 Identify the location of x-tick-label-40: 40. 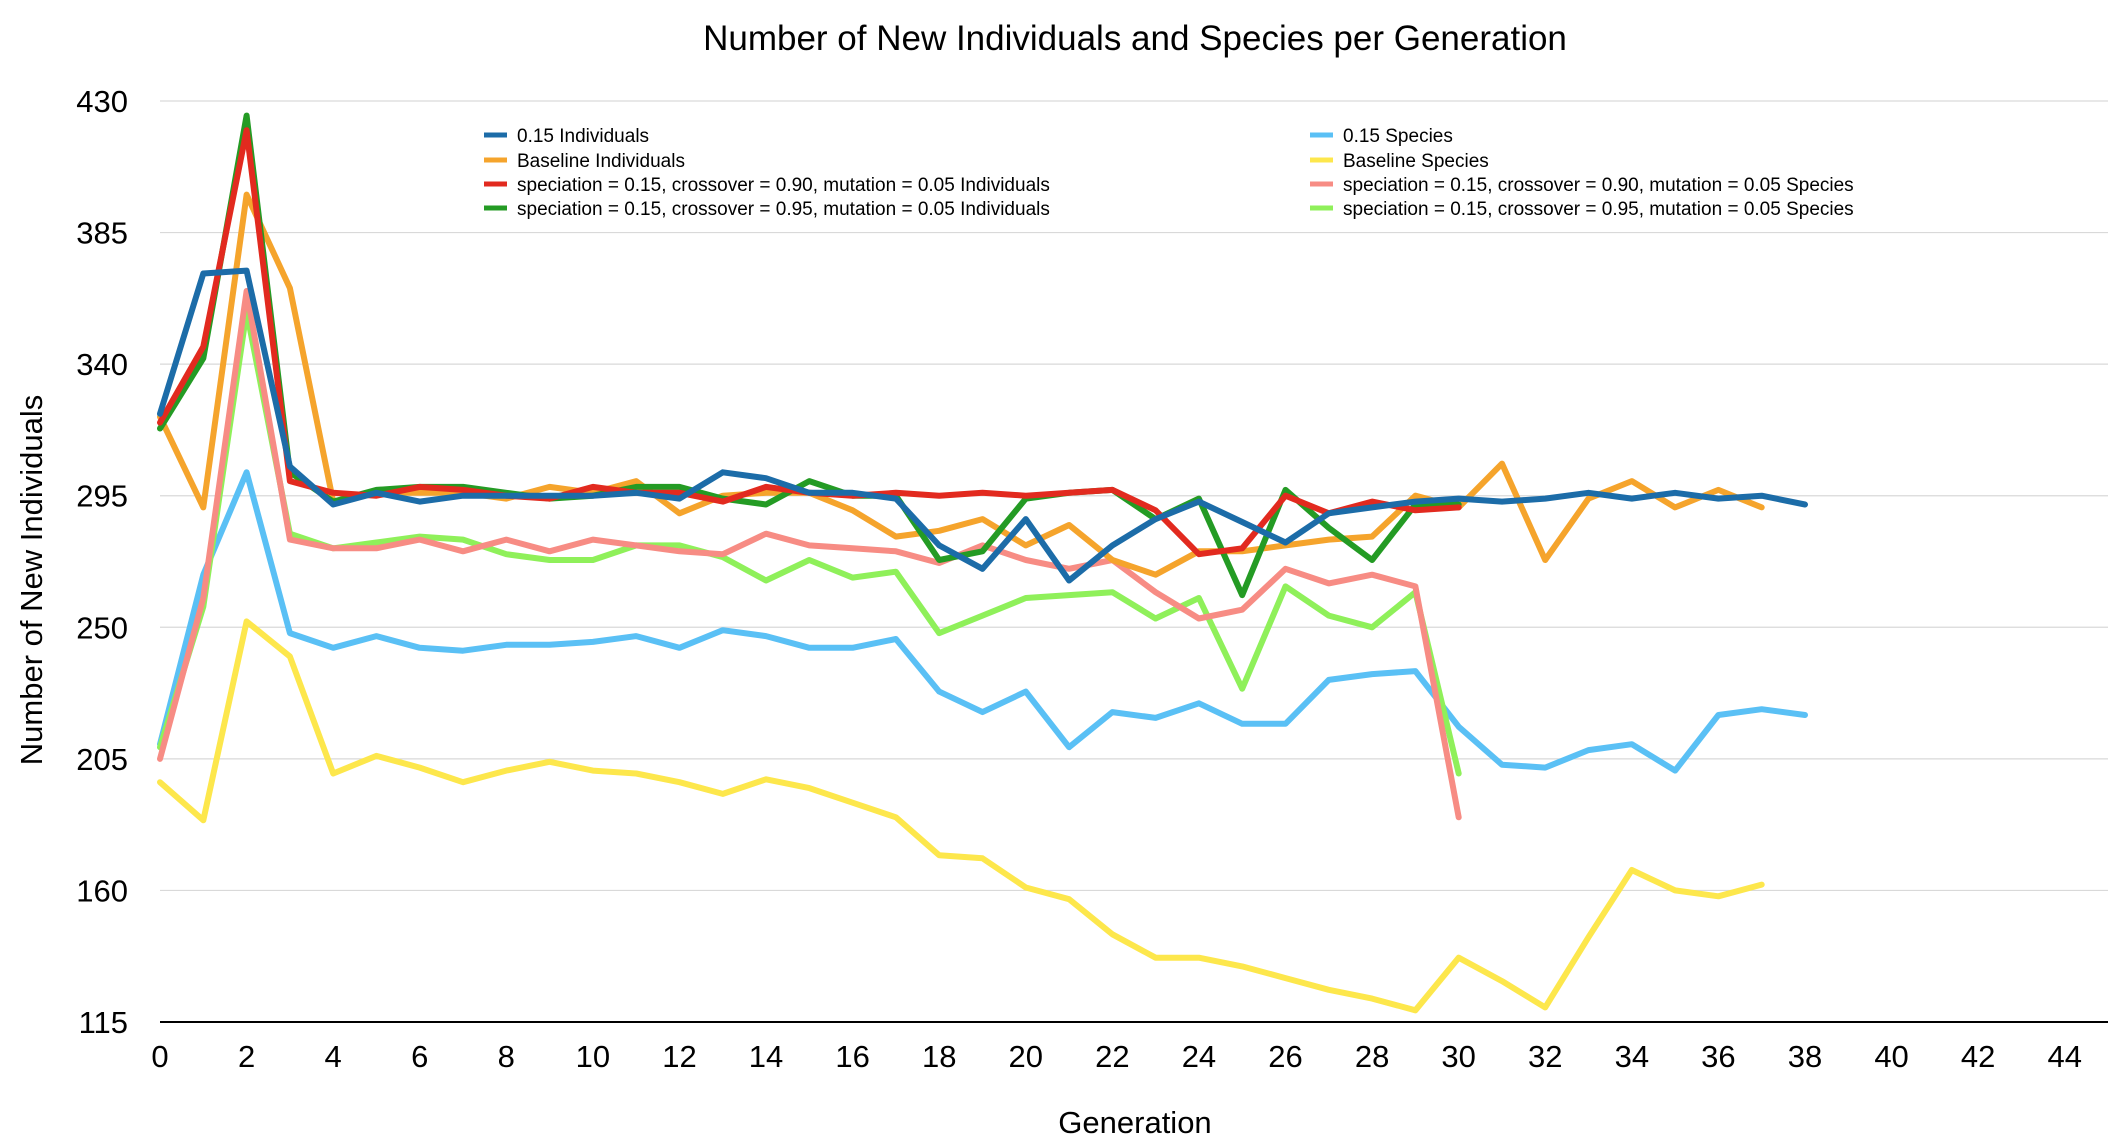
(1891, 1056).